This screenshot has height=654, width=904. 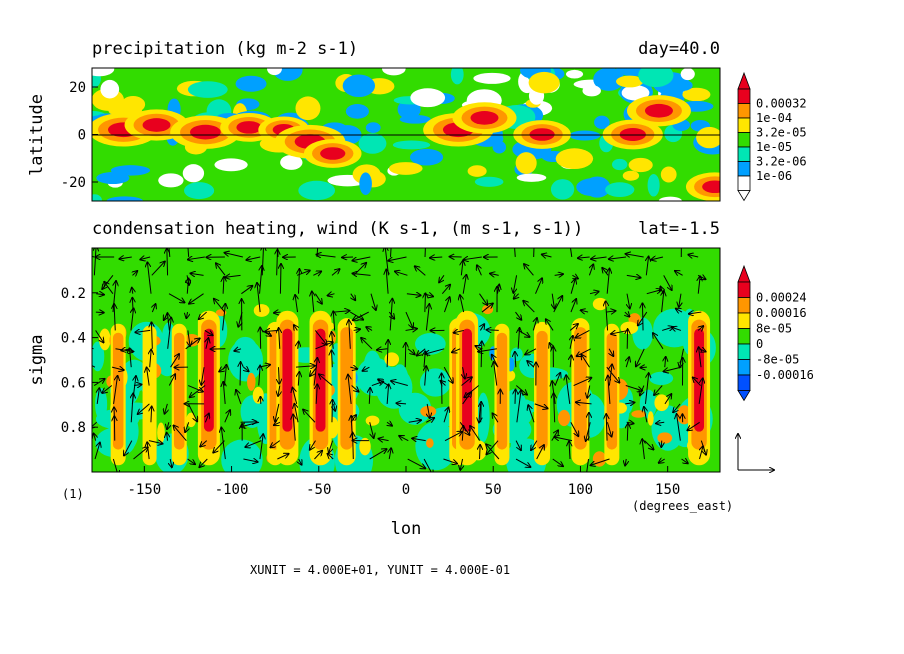 I want to click on precip-title: precipitation (kg m-2 s-1), so click(x=225, y=49).